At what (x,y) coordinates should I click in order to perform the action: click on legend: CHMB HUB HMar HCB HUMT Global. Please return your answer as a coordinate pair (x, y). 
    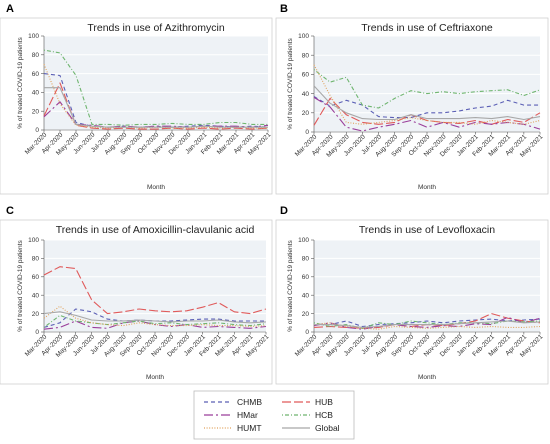
    Looking at the image, I should click on (274, 415).